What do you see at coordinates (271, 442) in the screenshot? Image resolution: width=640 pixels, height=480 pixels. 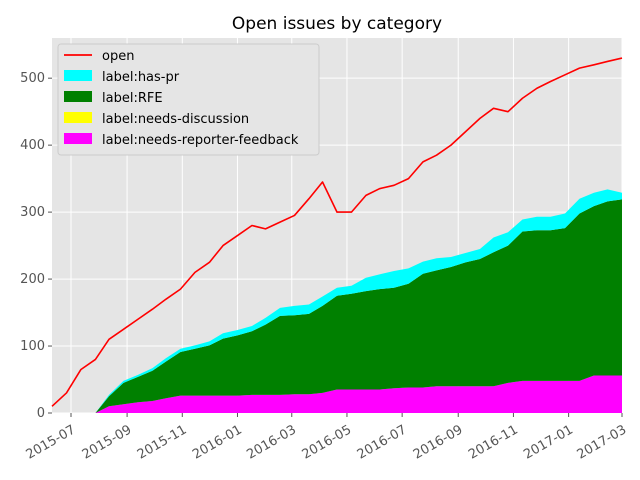 I see `x-tick-label: 2016-03` at bounding box center [271, 442].